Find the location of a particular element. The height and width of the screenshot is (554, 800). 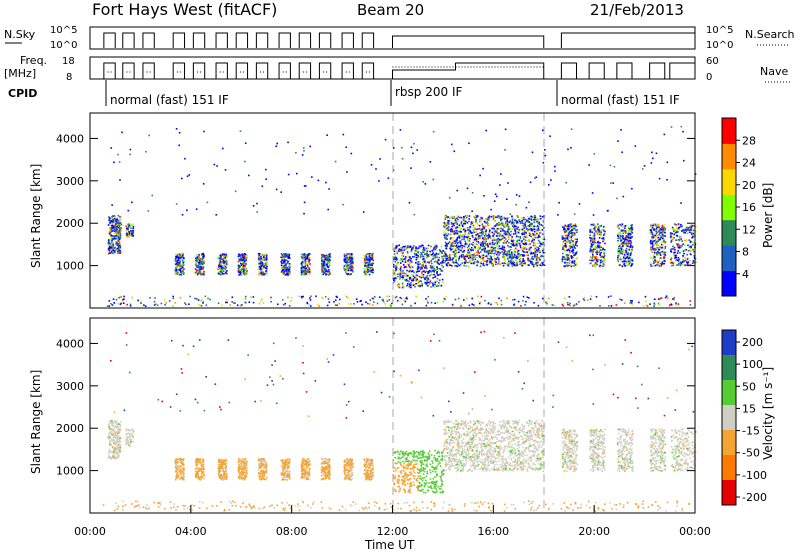

cpid-segment-1: normal (fast) 151 IF is located at coordinates (169, 100).